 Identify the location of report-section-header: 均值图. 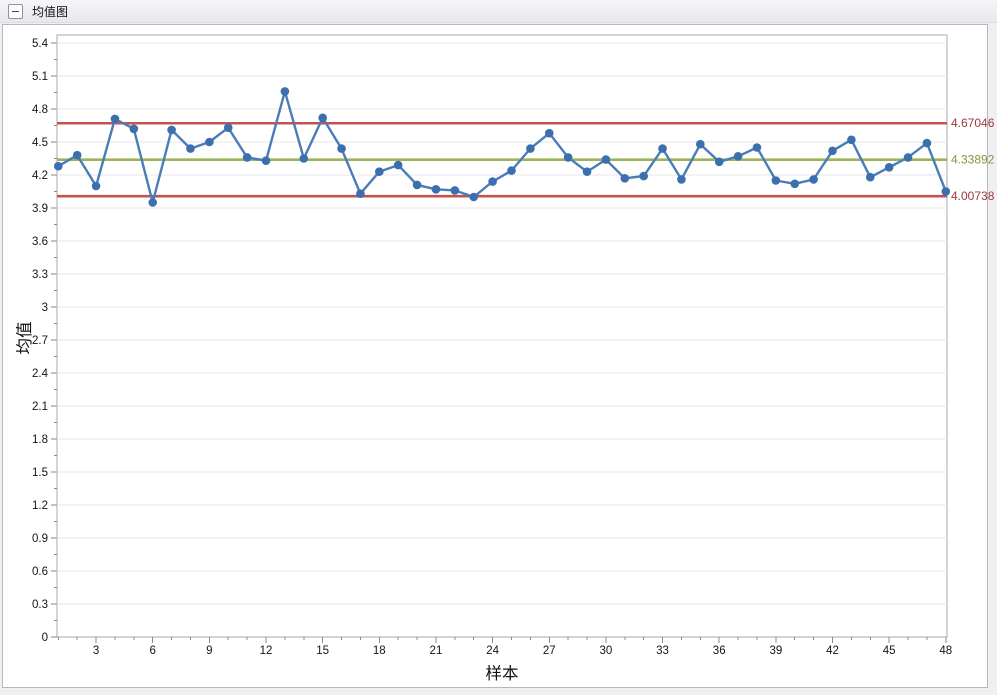
(498, 11).